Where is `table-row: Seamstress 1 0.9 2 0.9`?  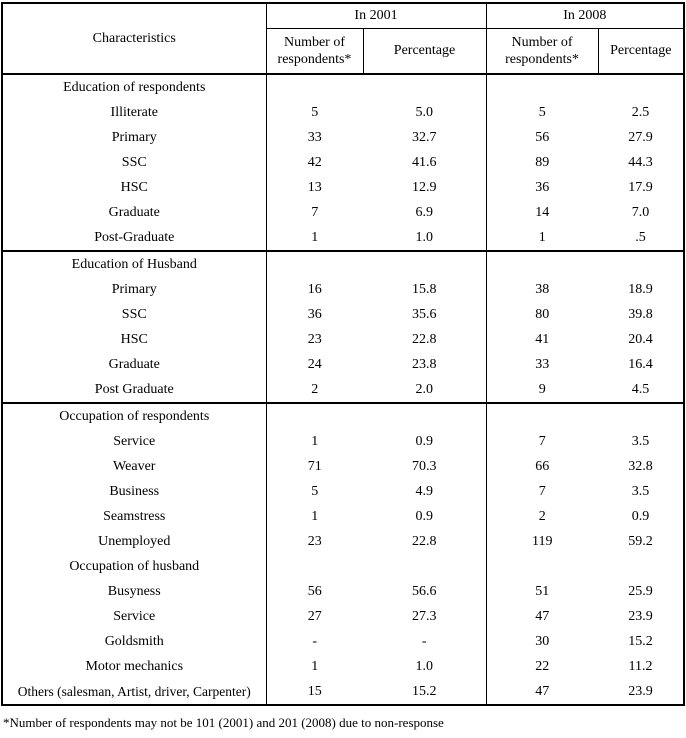 table-row: Seamstress 1 0.9 2 0.9 is located at coordinates (343, 516).